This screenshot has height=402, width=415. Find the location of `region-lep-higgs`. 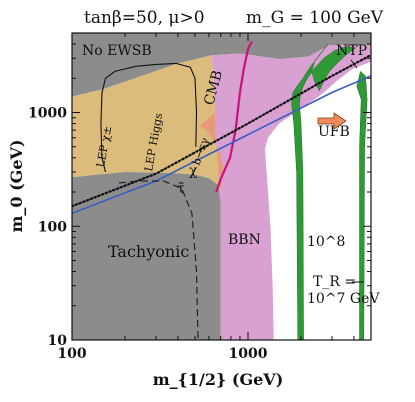

region-lep-higgs is located at coordinates (146, 128).